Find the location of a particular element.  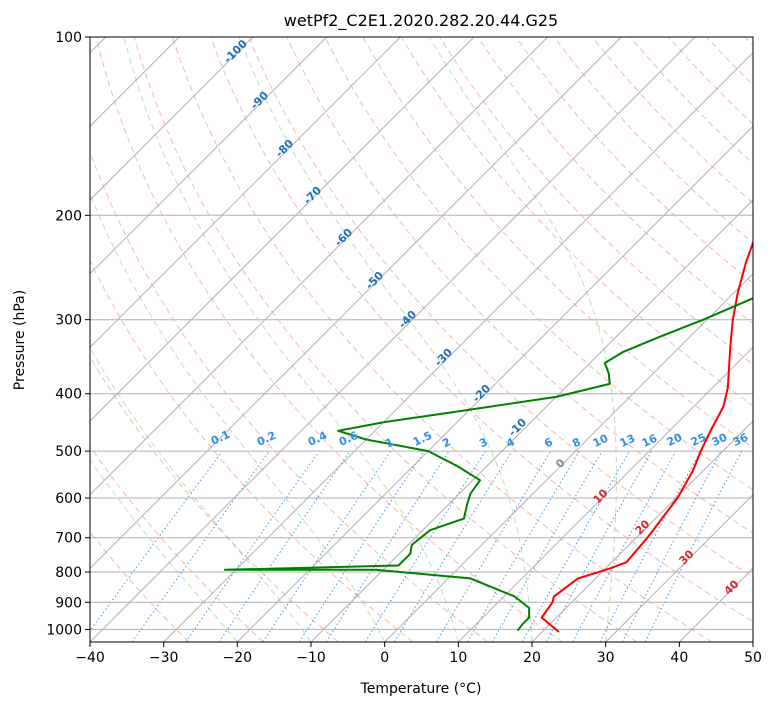

x-tick-label: 50 is located at coordinates (753, 658).